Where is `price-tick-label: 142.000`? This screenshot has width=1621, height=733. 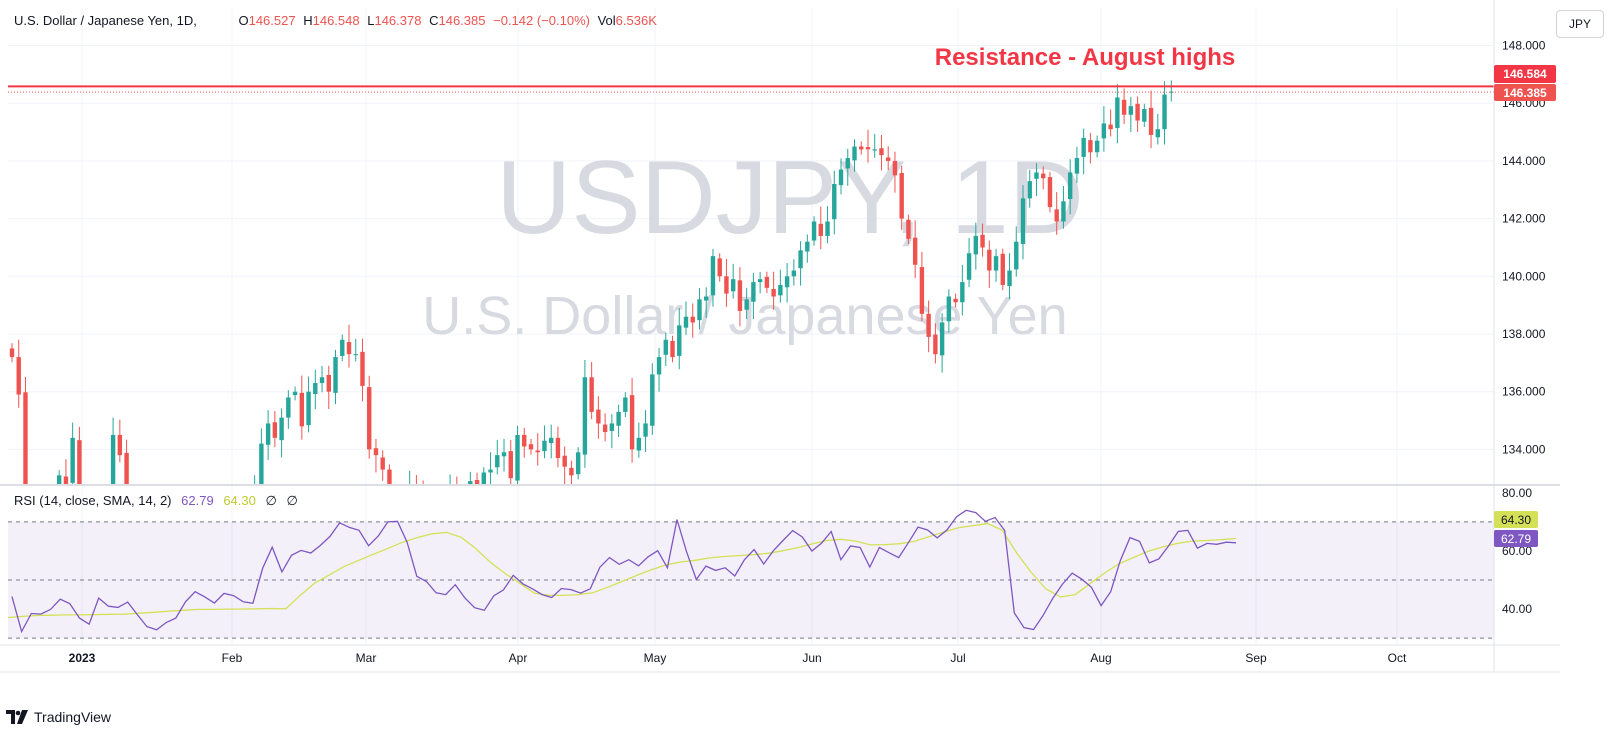 price-tick-label: 142.000 is located at coordinates (1524, 219).